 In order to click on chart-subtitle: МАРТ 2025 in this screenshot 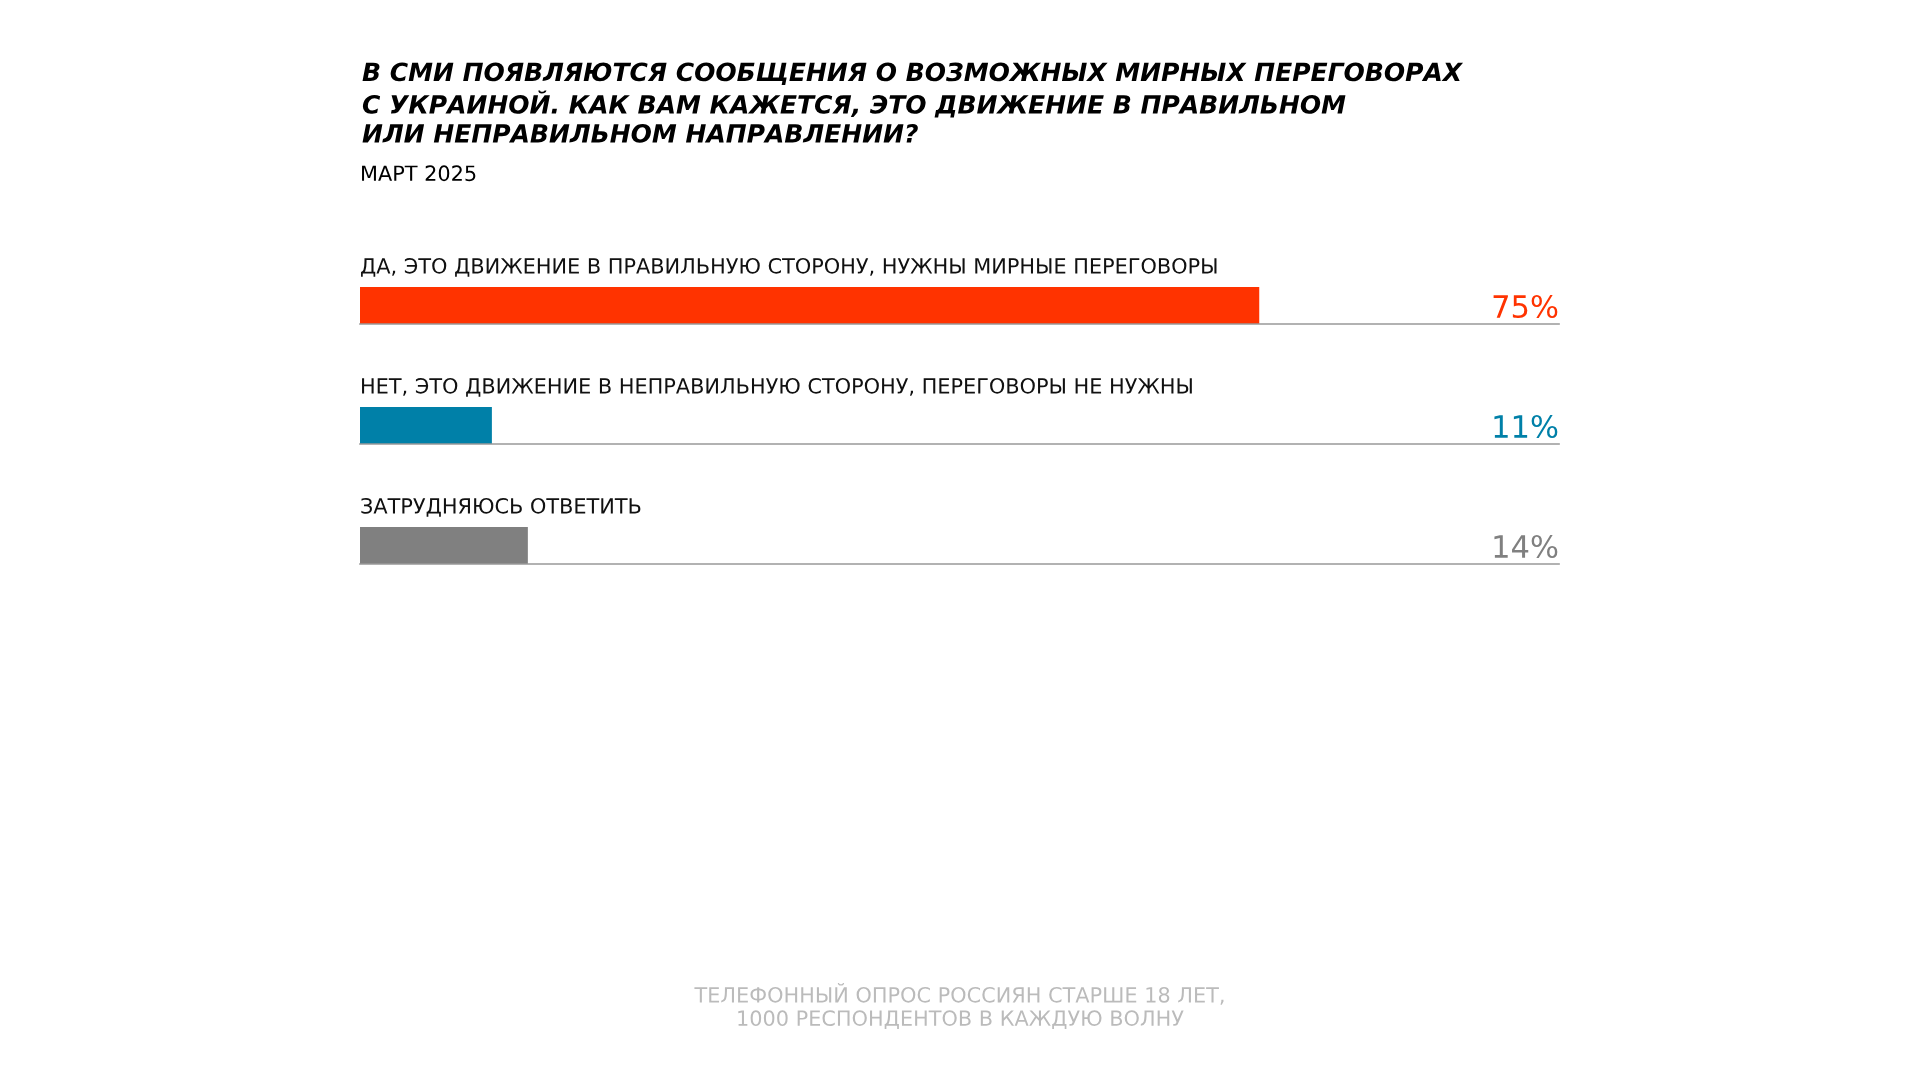, I will do `click(419, 173)`.